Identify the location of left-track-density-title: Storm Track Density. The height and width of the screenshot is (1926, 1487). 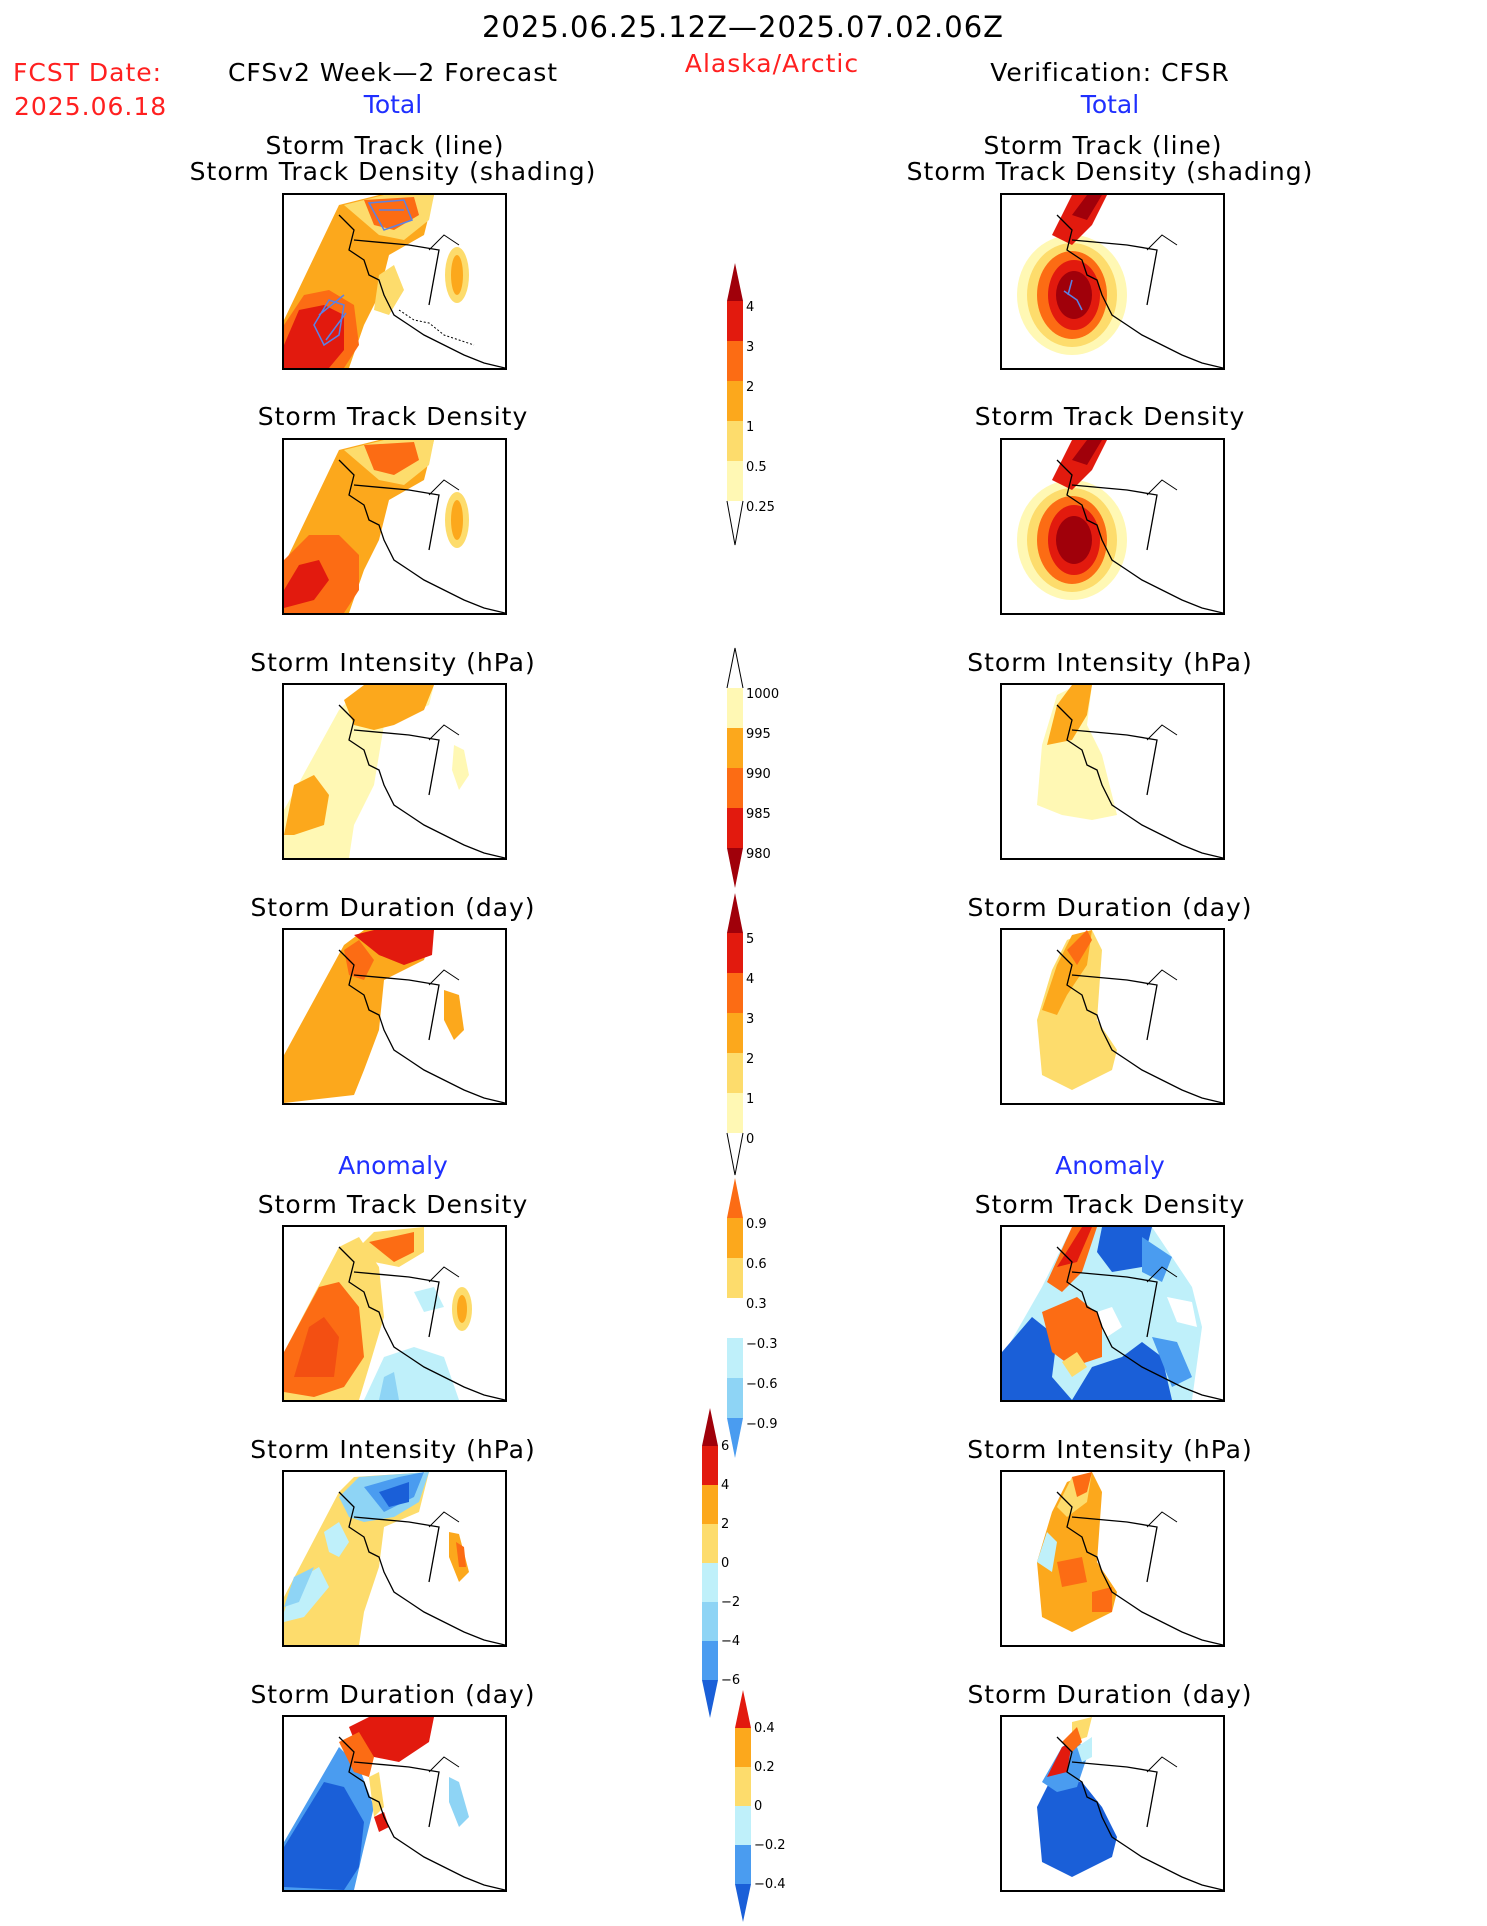
(393, 416).